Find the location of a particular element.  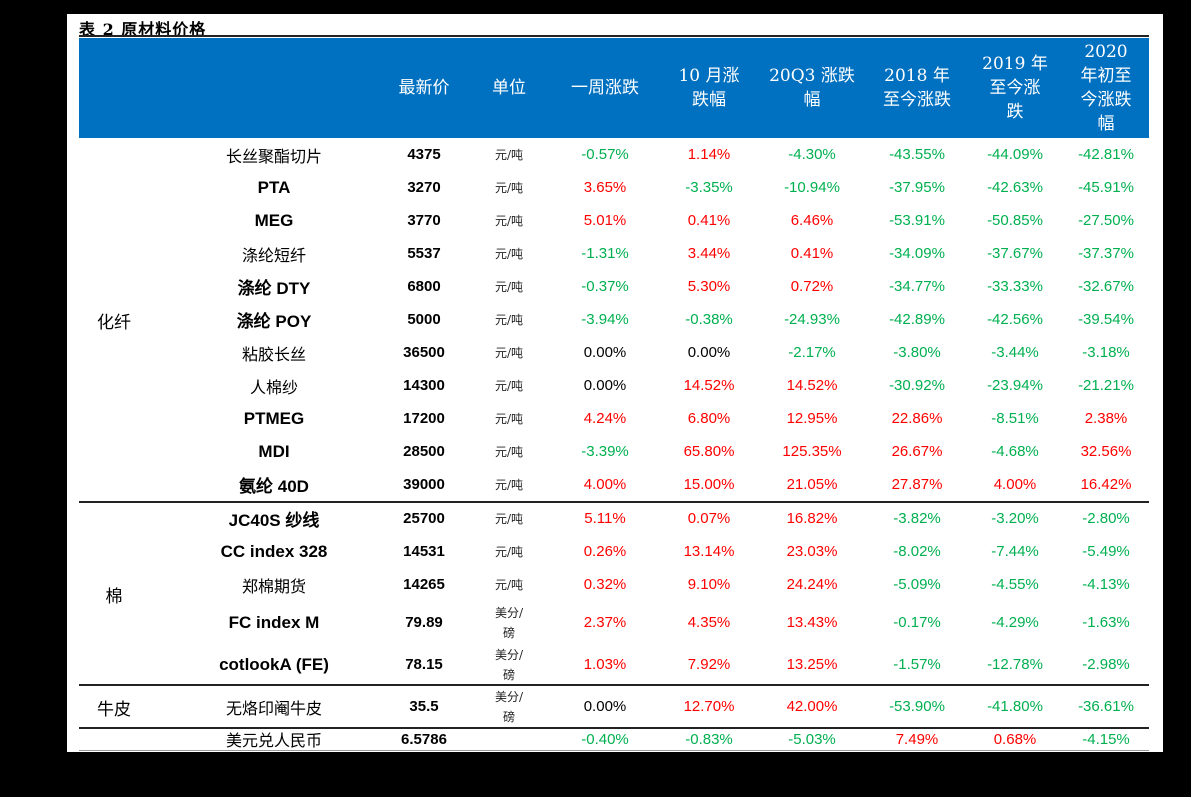

latest-price: 14531 is located at coordinates (424, 551).